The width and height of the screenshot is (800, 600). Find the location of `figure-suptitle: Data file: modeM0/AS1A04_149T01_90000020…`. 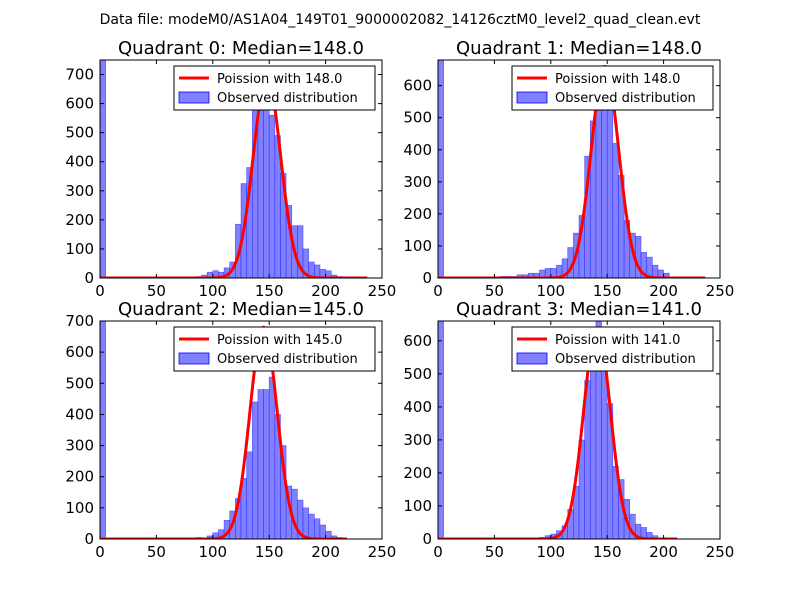

figure-suptitle: Data file: modeM0/AS1A04_149T01_90000020… is located at coordinates (400, 20).